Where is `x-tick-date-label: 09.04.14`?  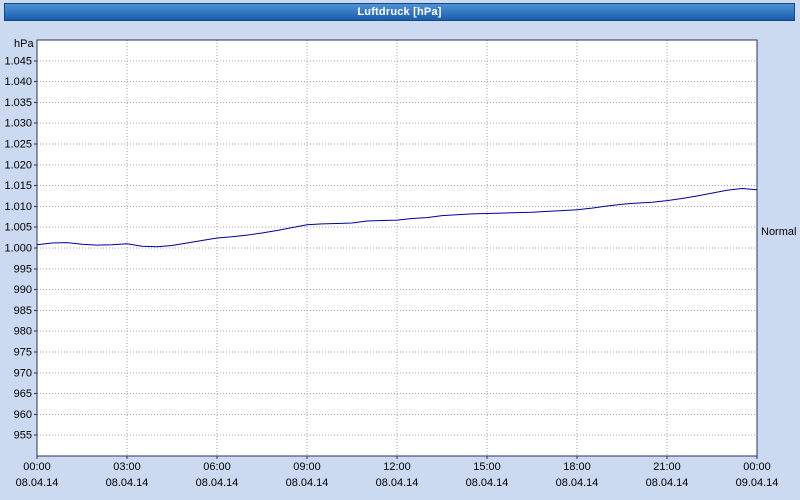
x-tick-date-label: 09.04.14 is located at coordinates (757, 483).